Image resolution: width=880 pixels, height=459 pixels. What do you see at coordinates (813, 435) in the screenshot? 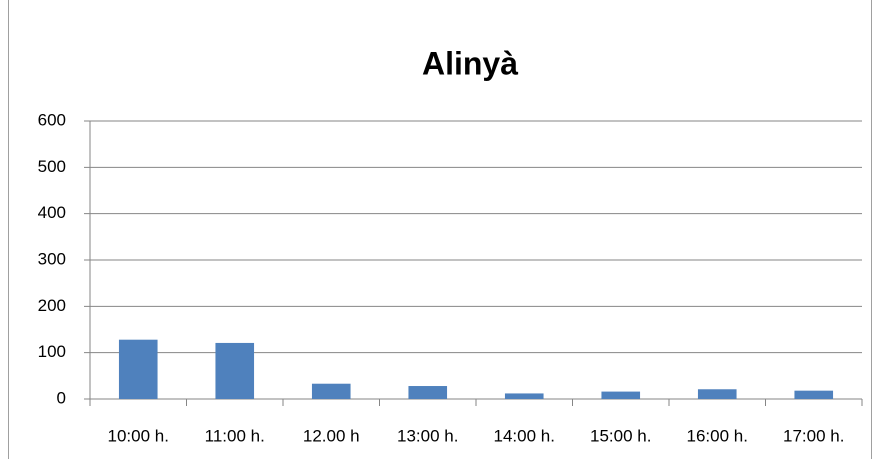
I see `x-tick-label: 17:00 h.` at bounding box center [813, 435].